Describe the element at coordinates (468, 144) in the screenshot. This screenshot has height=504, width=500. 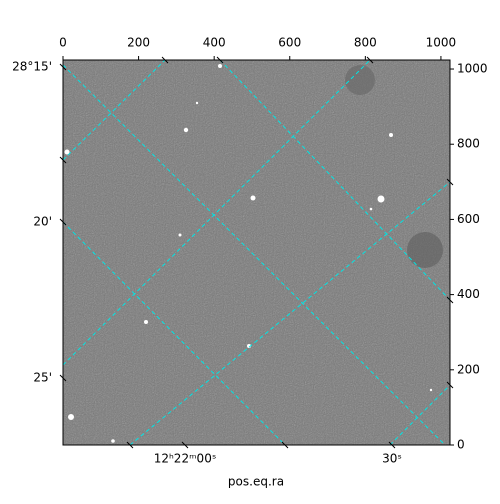
I see `y-tick-label: 800` at that location.